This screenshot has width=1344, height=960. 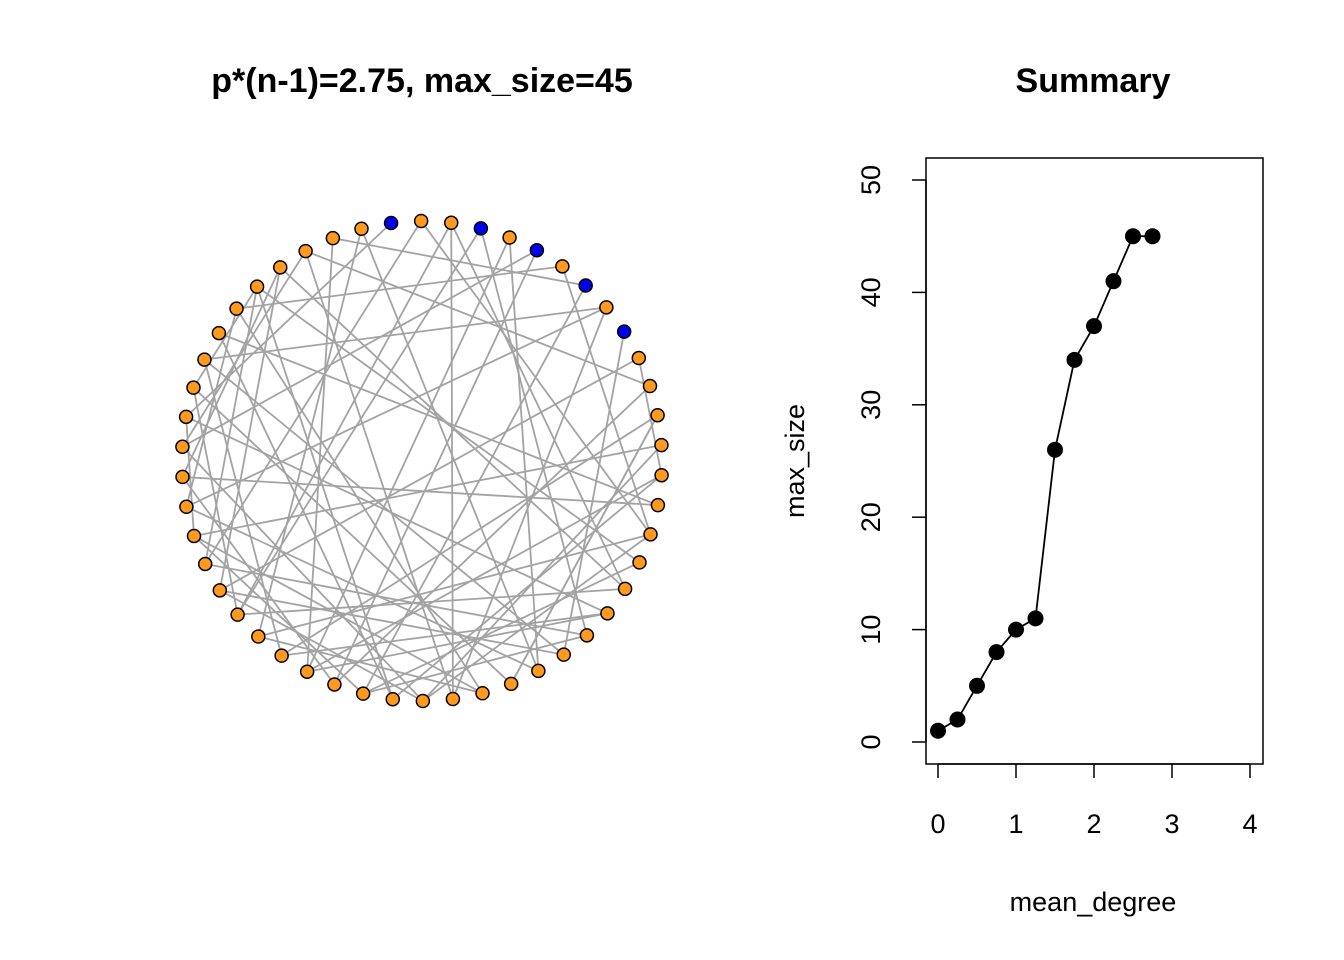 What do you see at coordinates (1093, 824) in the screenshot?
I see `x-tick-label: 2` at bounding box center [1093, 824].